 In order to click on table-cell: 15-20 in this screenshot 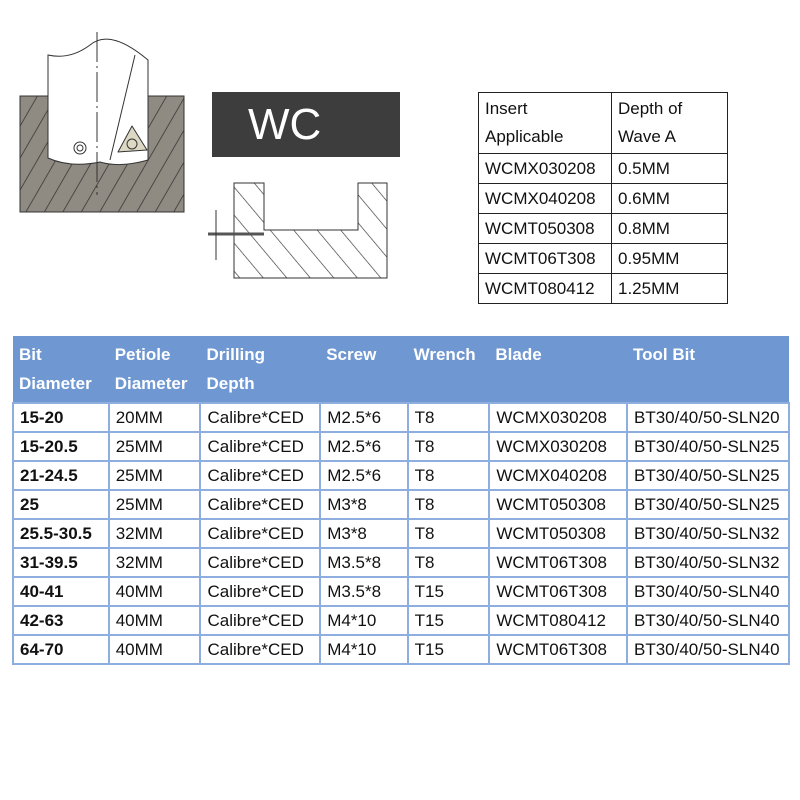, I will do `click(61, 417)`.